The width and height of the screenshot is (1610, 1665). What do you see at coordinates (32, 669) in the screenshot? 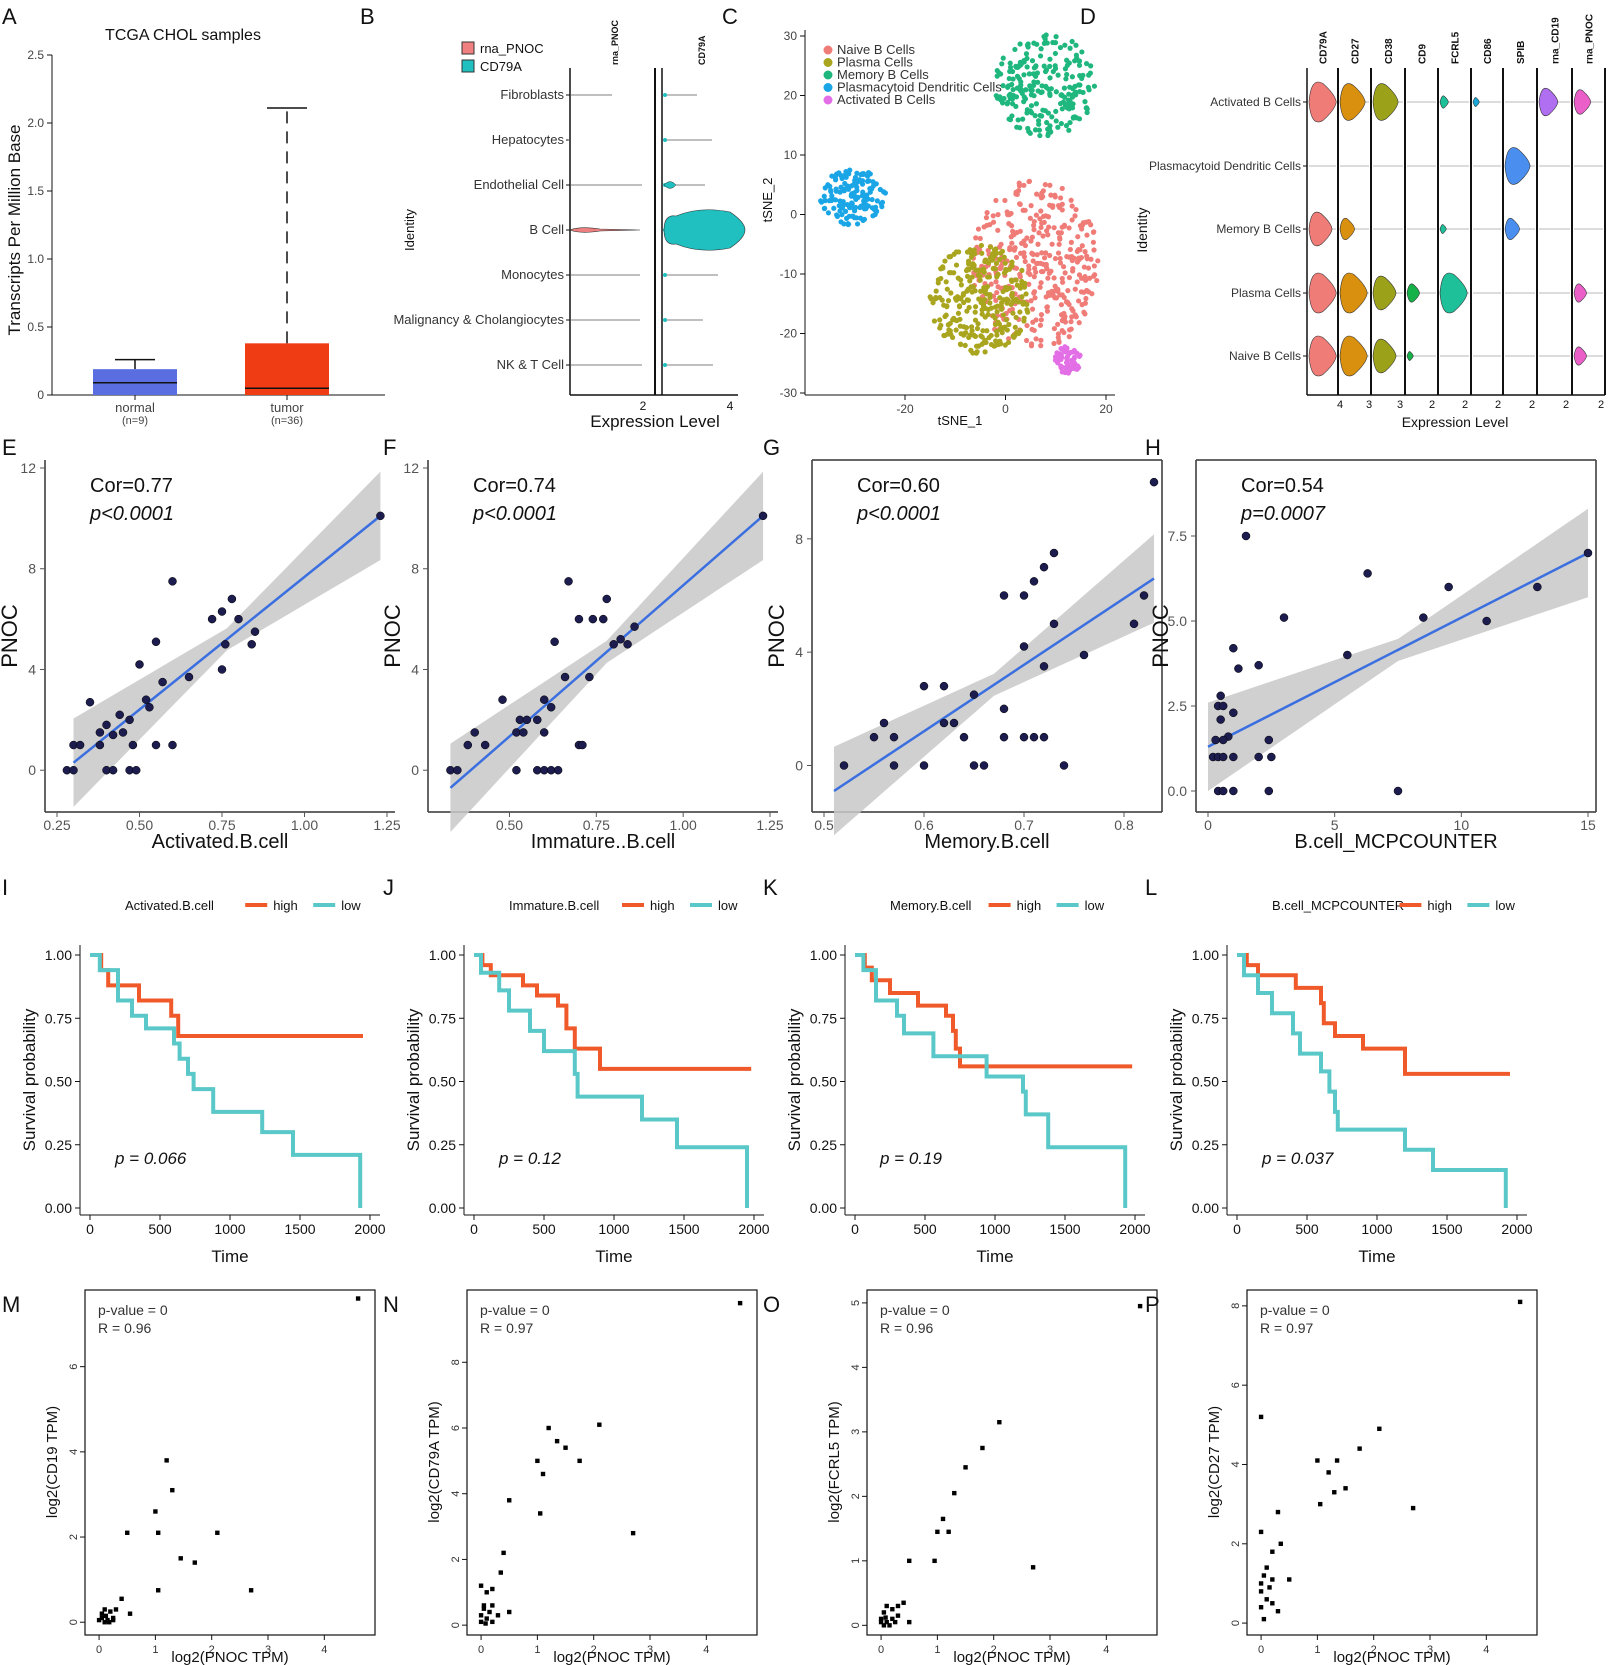
I see `chart-e-y-tick-label: 4` at bounding box center [32, 669].